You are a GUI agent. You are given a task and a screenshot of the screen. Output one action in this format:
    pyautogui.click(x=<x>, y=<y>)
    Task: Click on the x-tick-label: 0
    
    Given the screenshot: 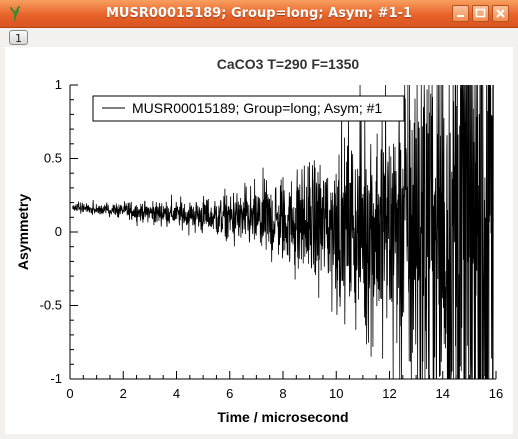 What is the action you would take?
    pyautogui.click(x=69, y=393)
    